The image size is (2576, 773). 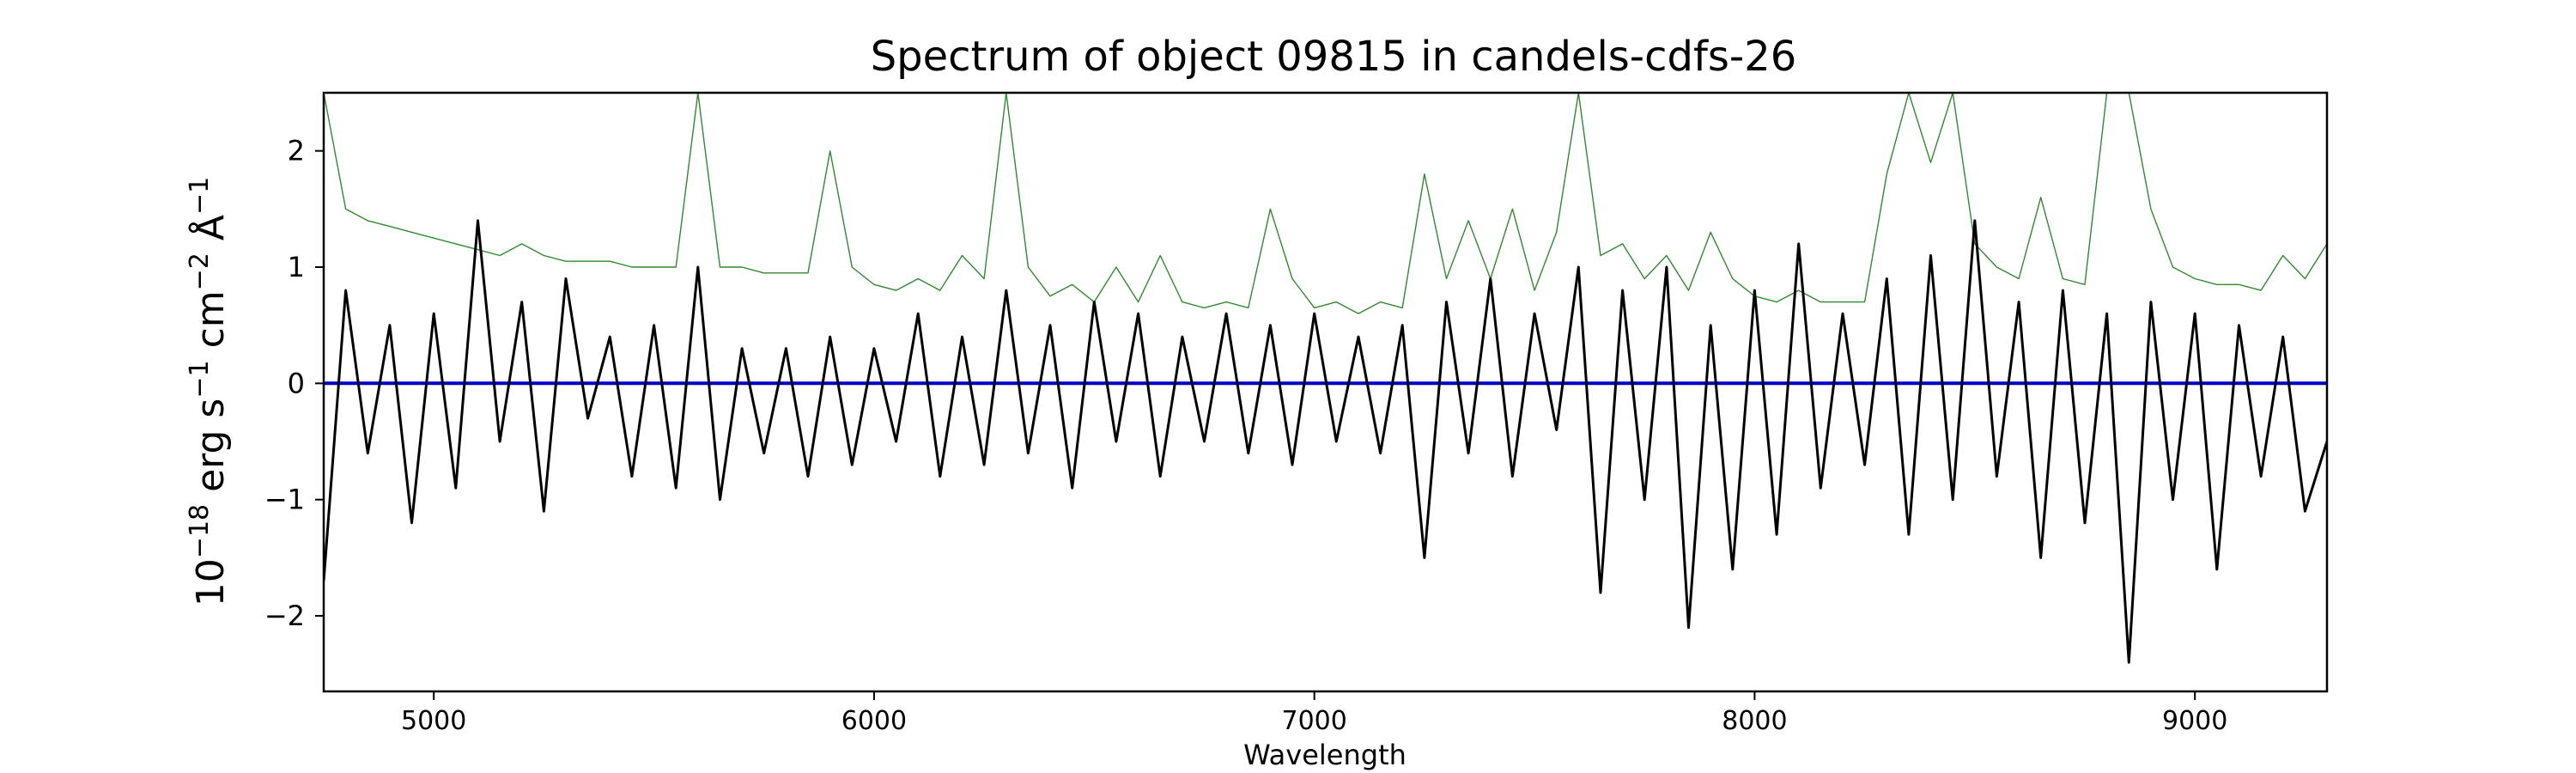 I want to click on x-tick-label: 7000, so click(x=1314, y=721).